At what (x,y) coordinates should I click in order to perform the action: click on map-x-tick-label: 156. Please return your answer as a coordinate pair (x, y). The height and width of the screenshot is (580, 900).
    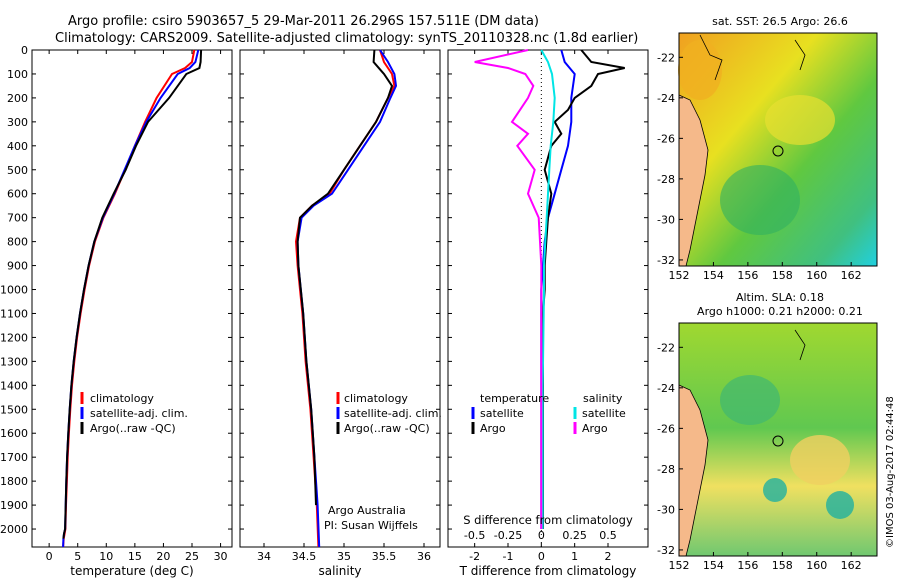
    Looking at the image, I should click on (747, 565).